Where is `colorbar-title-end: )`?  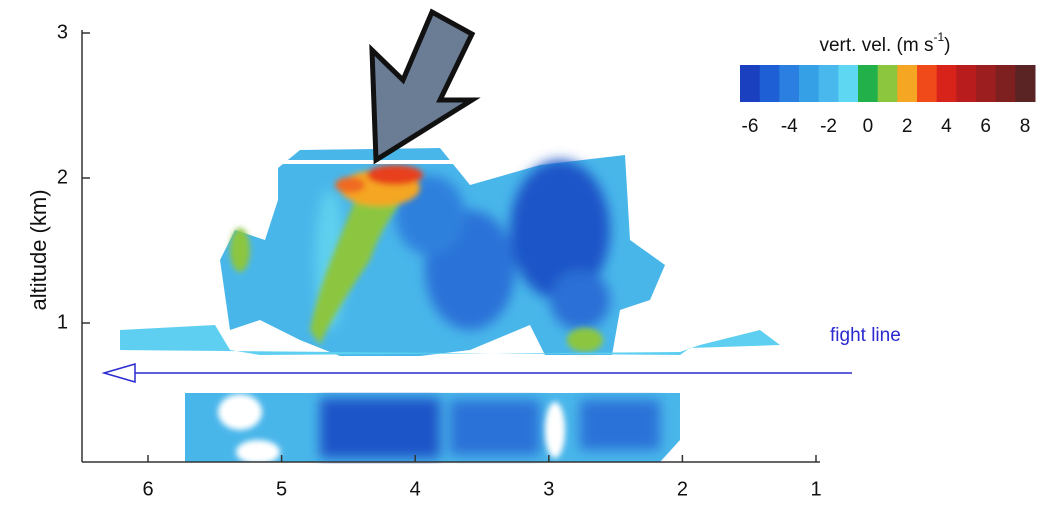
colorbar-title-end: ) is located at coordinates (947, 45).